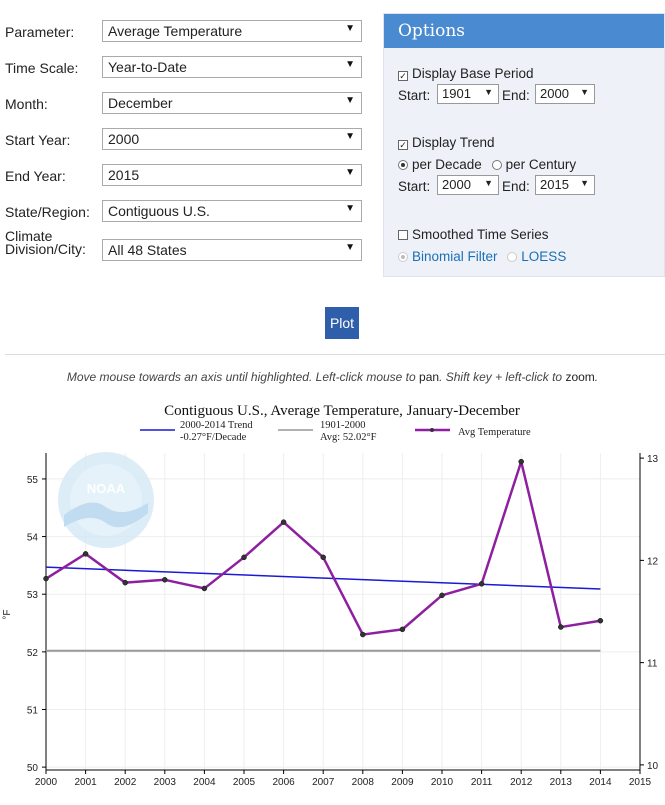  Describe the element at coordinates (232, 175) in the screenshot. I see `end-year-select: 2015 ▼` at that location.